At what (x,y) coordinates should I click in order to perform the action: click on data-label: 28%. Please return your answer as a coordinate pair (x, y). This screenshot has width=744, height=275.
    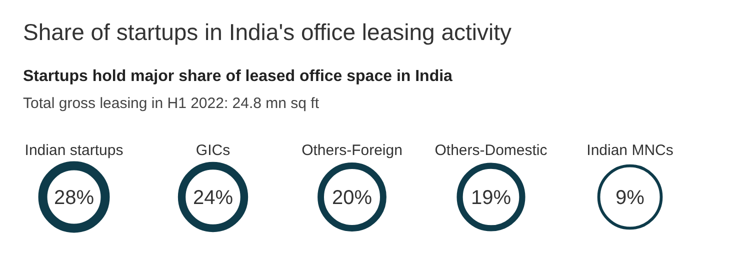
    Looking at the image, I should click on (74, 198).